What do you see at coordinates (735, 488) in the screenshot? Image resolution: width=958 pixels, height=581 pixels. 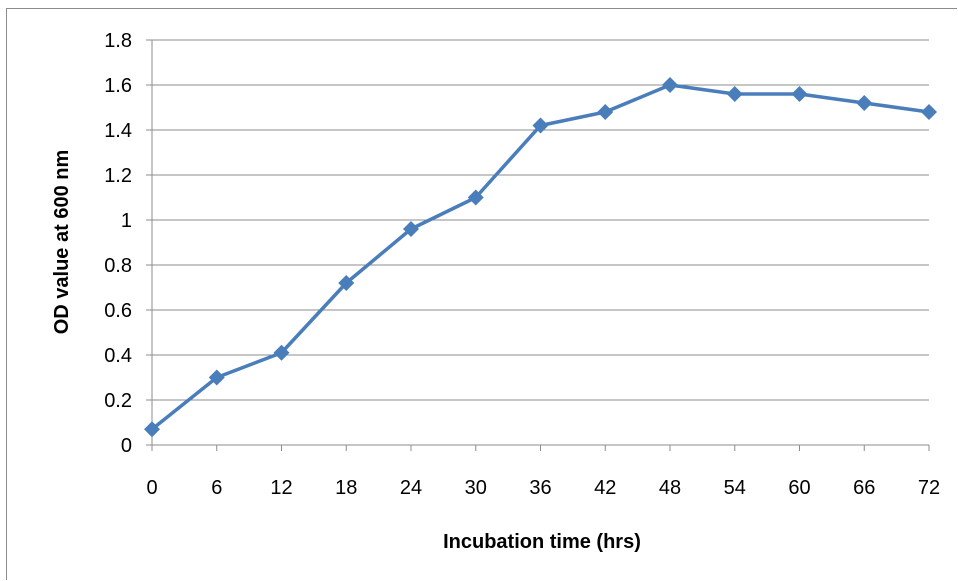 I see `x-tick-label: 54` at bounding box center [735, 488].